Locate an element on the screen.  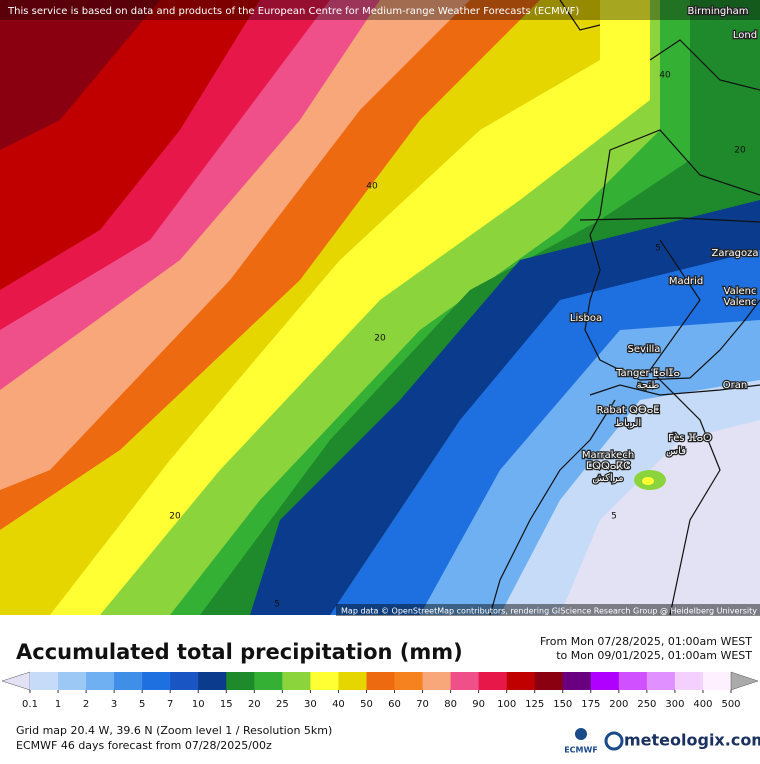
colorbar-low-arrow is located at coordinates (16, 681).